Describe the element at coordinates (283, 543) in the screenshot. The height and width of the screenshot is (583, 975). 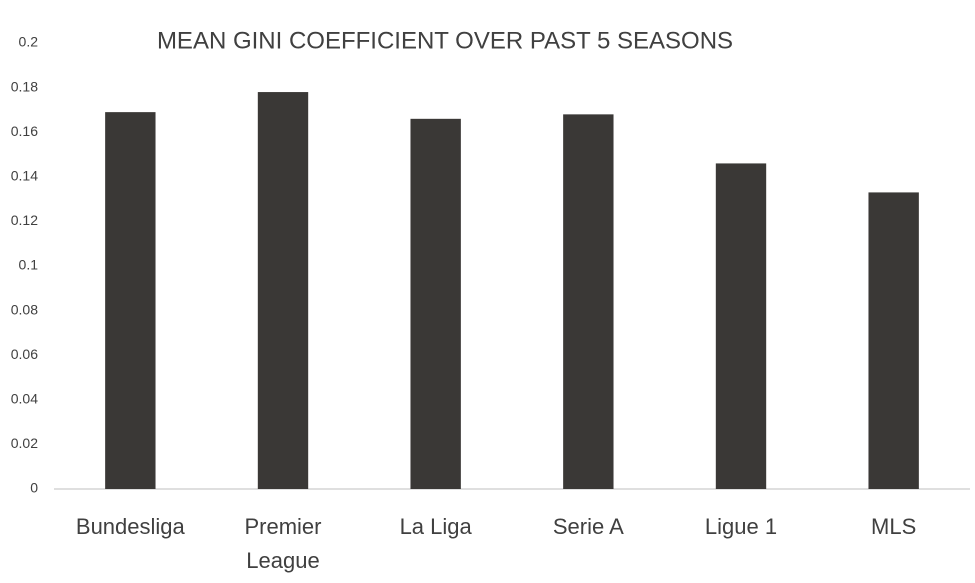
I see `x-tick-label: Premier League` at that location.